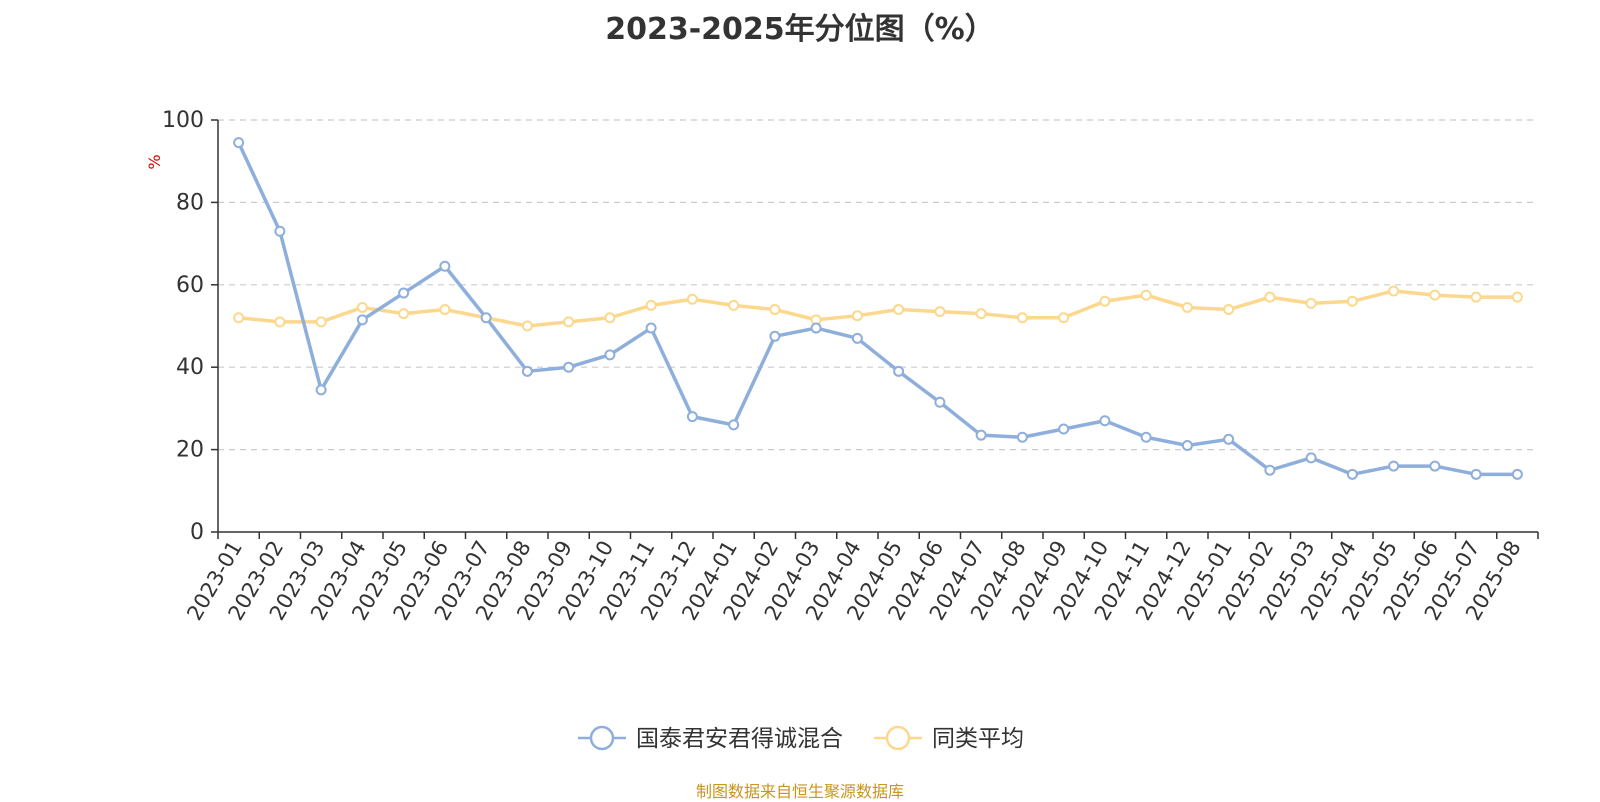  I want to click on y-tick-label: 40, so click(190, 367).